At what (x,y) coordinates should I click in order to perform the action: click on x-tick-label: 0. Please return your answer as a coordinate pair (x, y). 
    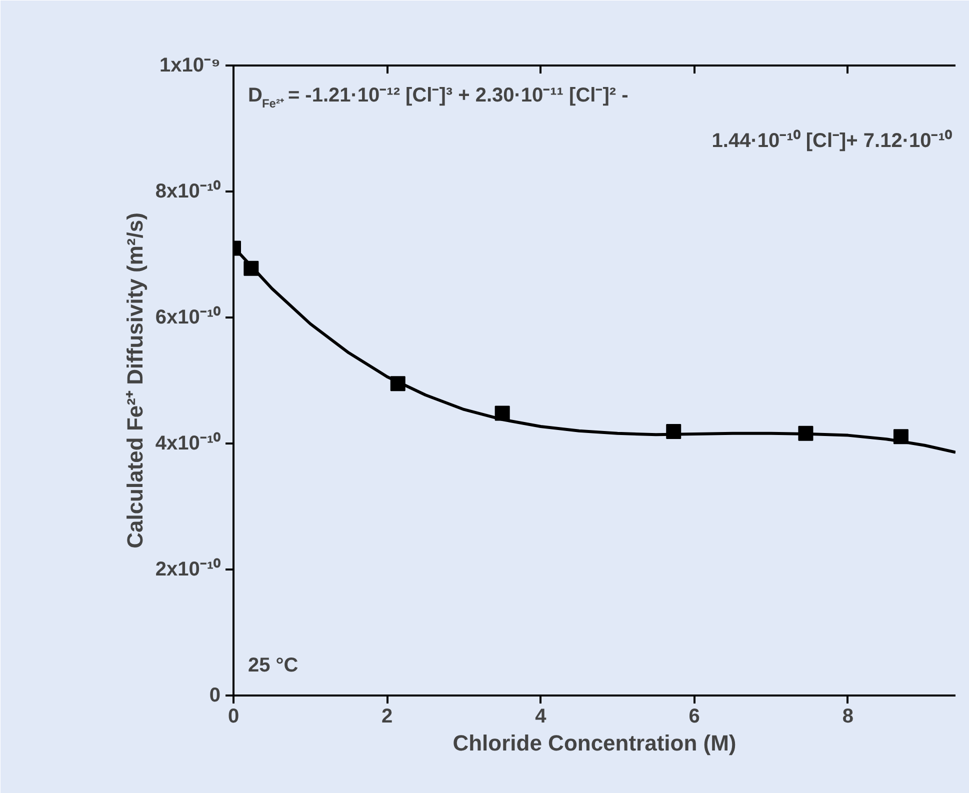
    Looking at the image, I should click on (234, 717).